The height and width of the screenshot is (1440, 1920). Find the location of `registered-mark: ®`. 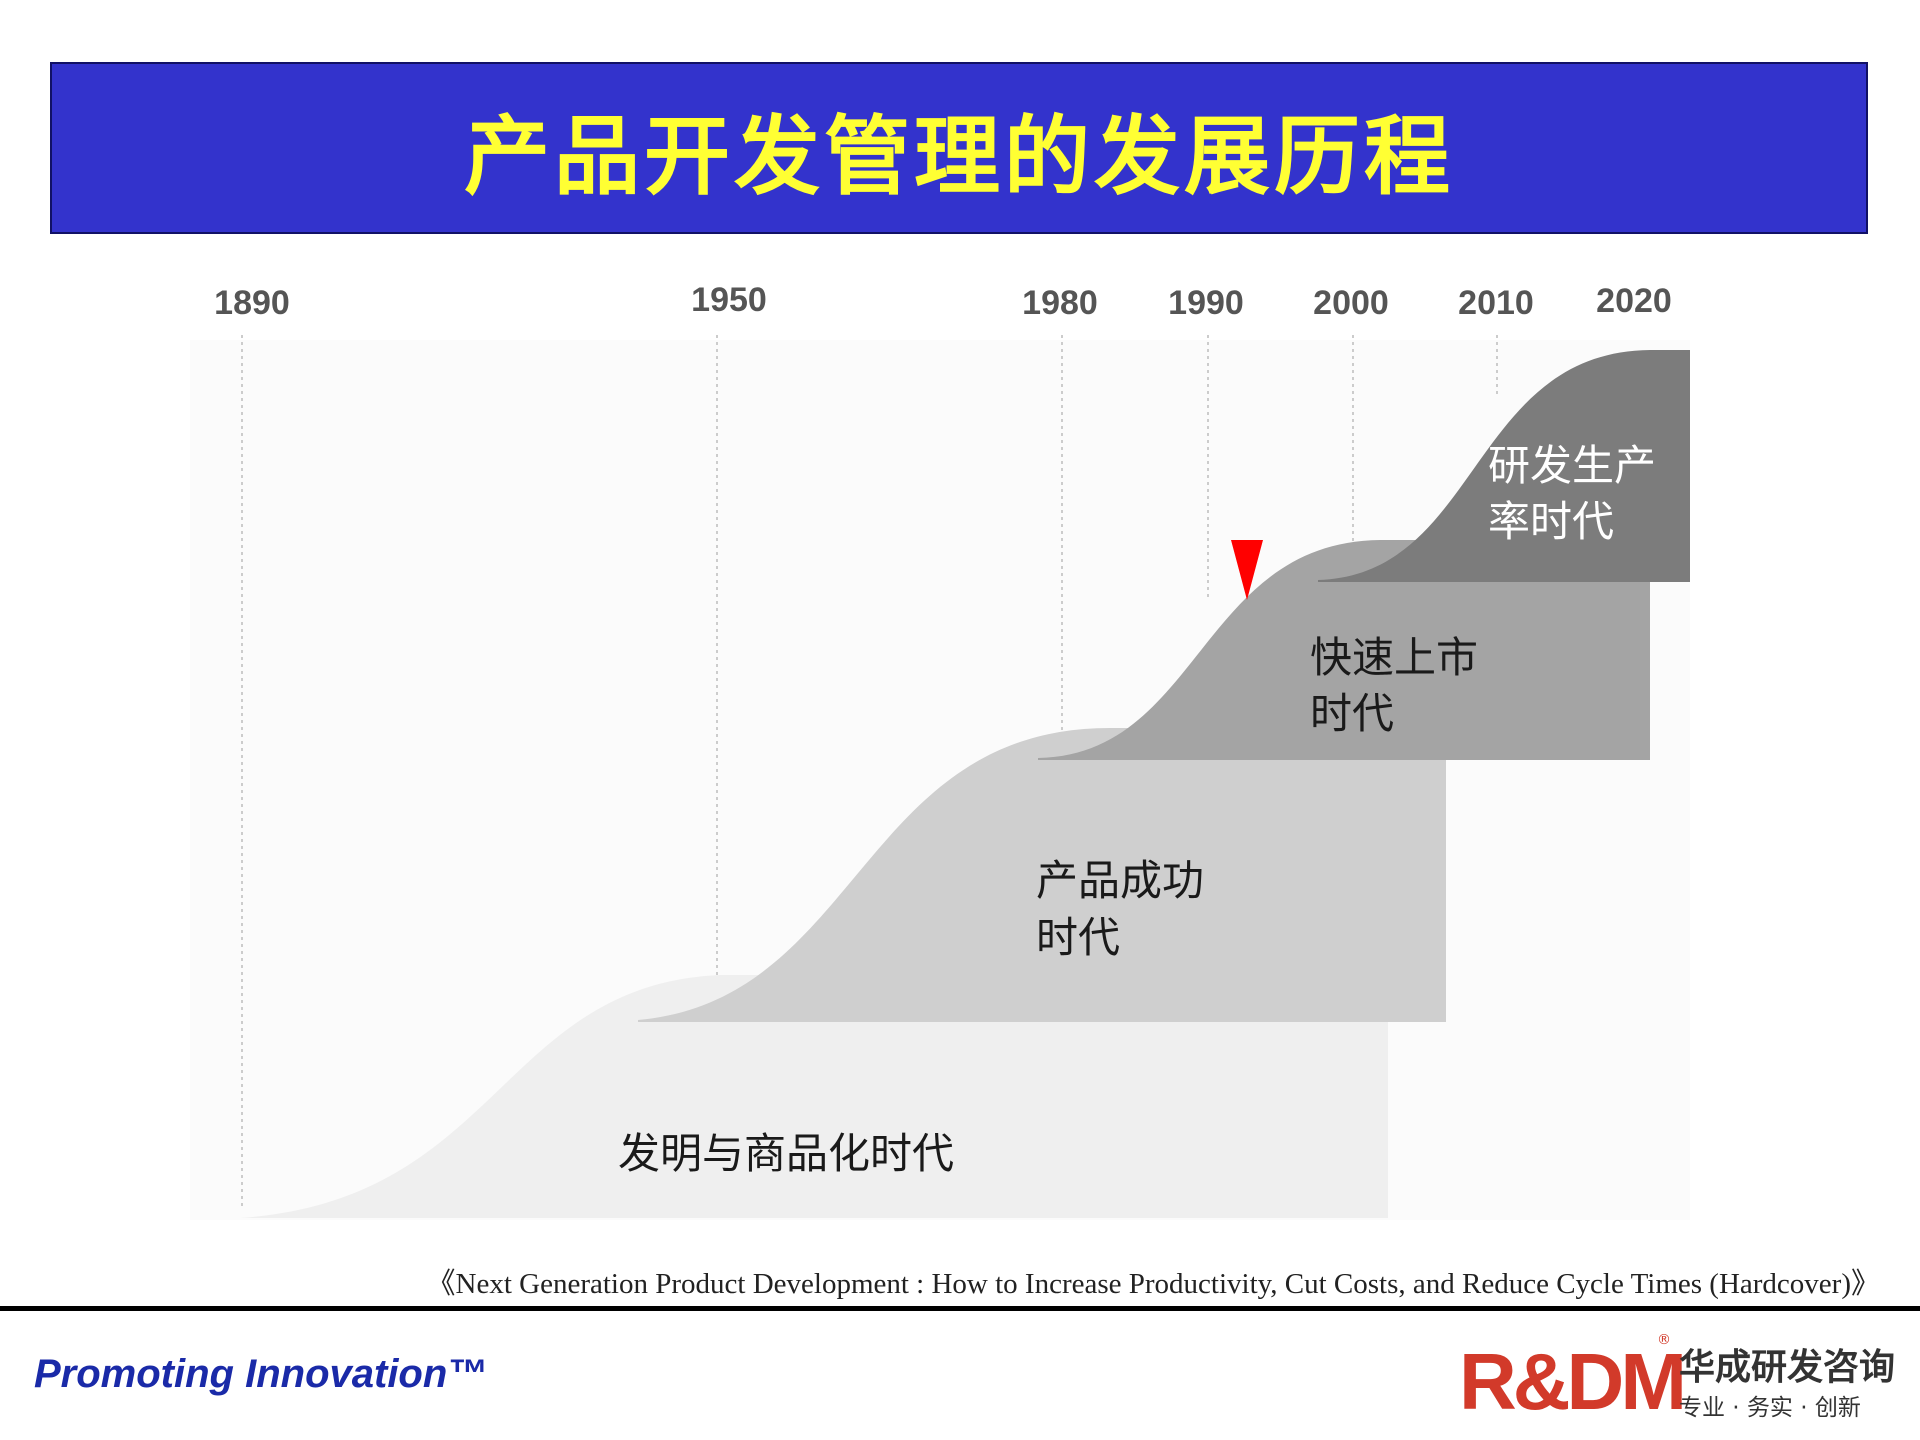

registered-mark: ® is located at coordinates (1664, 1340).